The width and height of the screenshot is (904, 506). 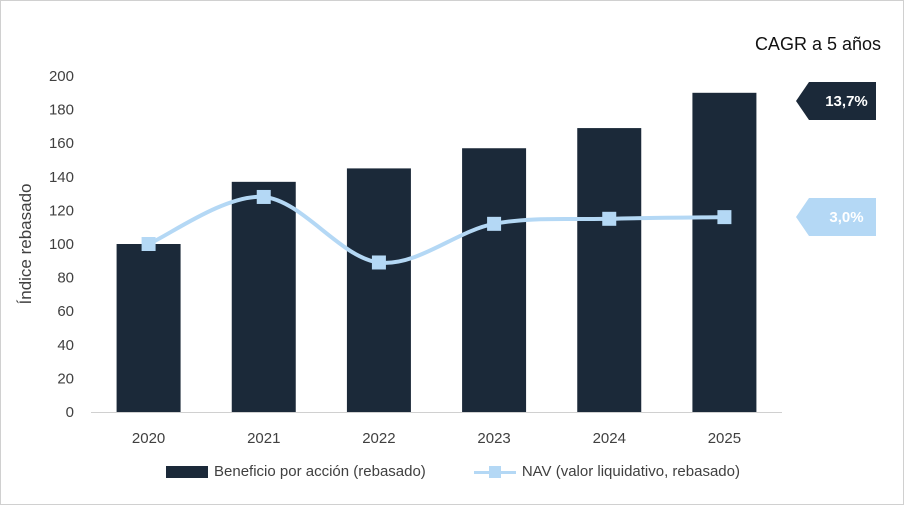 What do you see at coordinates (494, 280) in the screenshot?
I see `bar-2023` at bounding box center [494, 280].